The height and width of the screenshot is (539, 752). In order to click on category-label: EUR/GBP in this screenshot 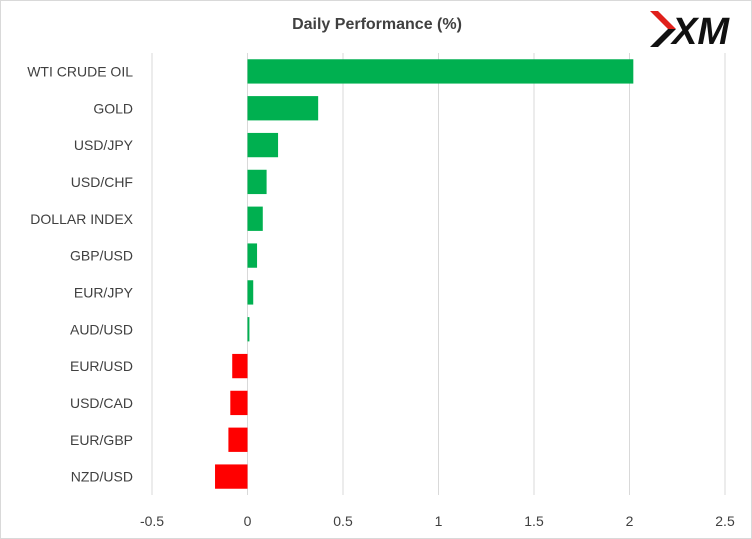, I will do `click(101, 440)`.